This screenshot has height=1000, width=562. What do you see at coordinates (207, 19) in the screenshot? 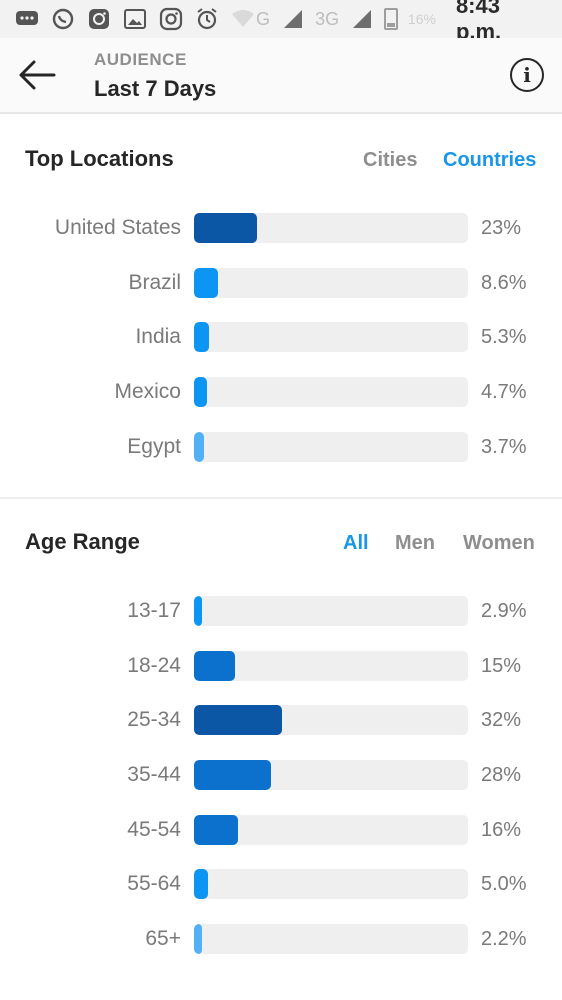
I see `alarm-icon` at bounding box center [207, 19].